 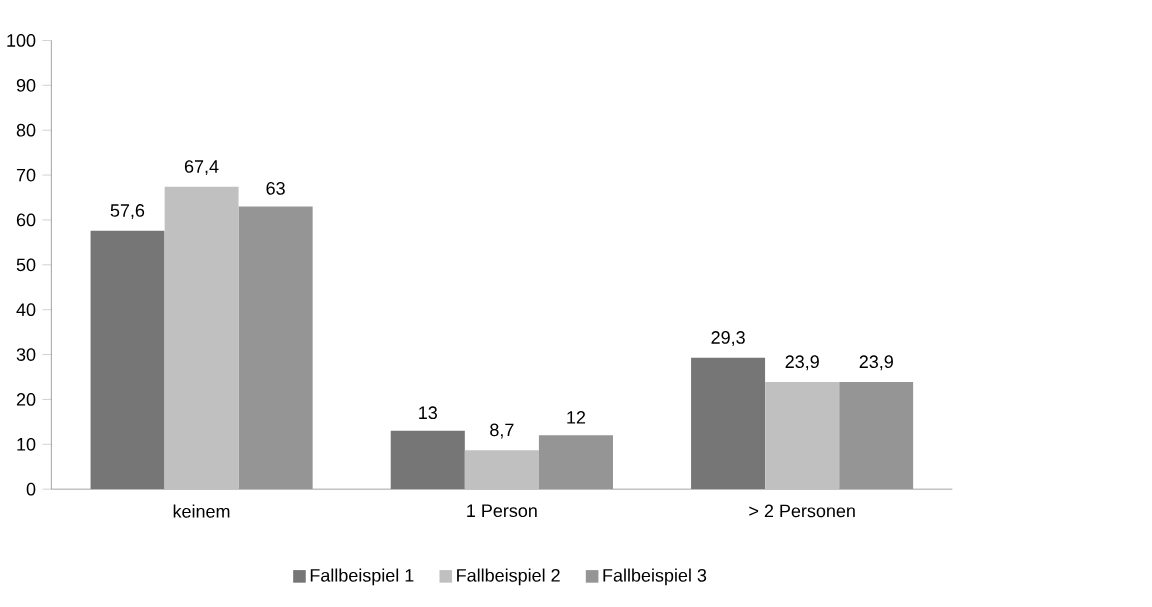 What do you see at coordinates (576, 417) in the screenshot?
I see `data-label: 12` at bounding box center [576, 417].